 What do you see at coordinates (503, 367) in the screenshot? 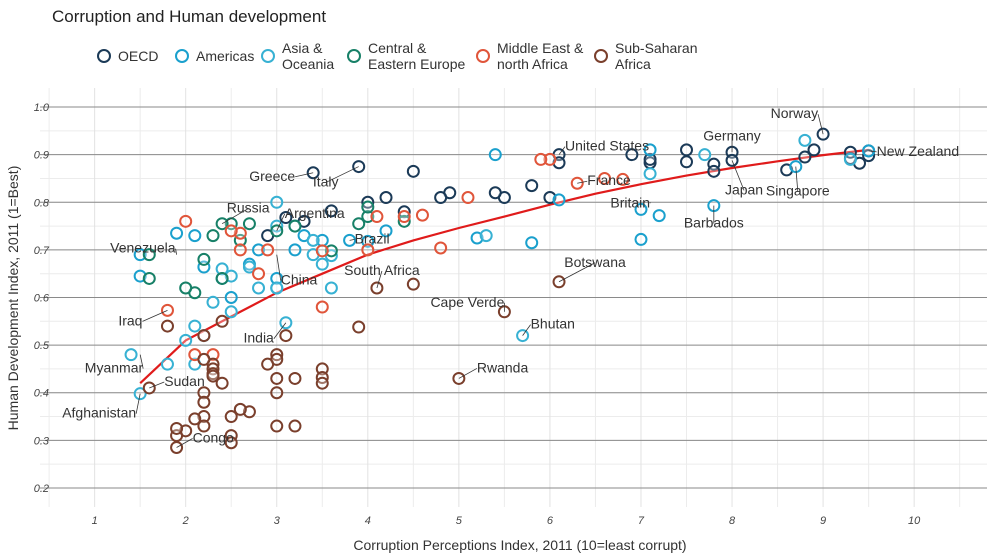
I see `annotation-label: Rwanda` at bounding box center [503, 367].